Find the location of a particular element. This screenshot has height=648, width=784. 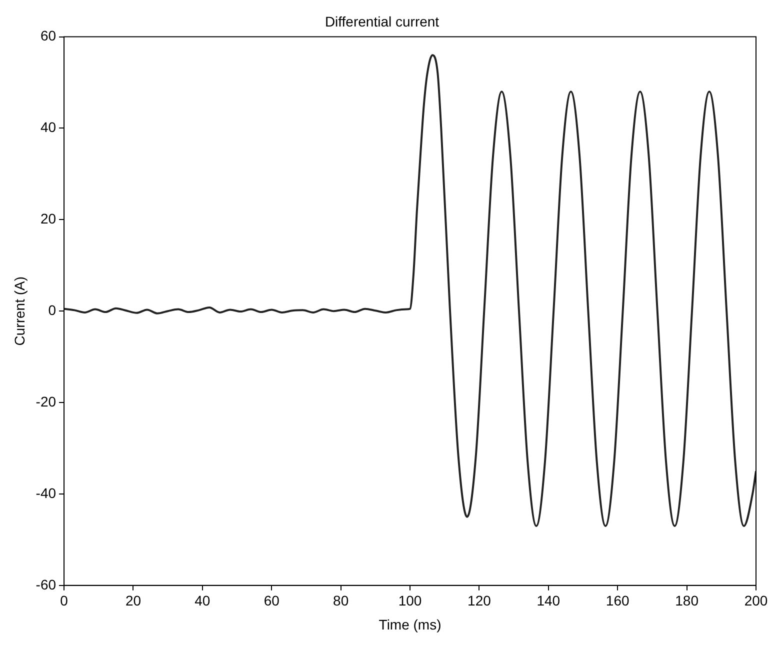

y-tick-label: 60 is located at coordinates (48, 36).